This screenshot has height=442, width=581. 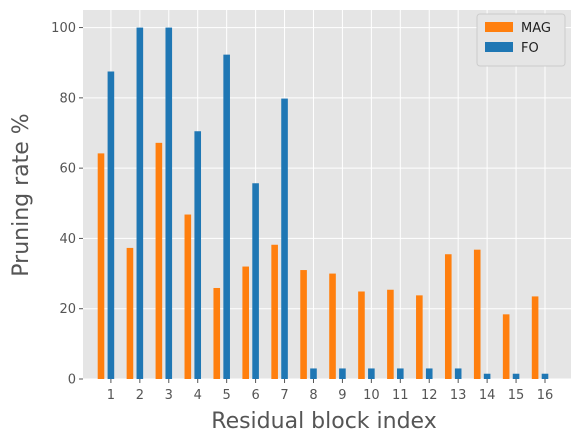 I want to click on x-tick-label: 10, so click(x=371, y=395).